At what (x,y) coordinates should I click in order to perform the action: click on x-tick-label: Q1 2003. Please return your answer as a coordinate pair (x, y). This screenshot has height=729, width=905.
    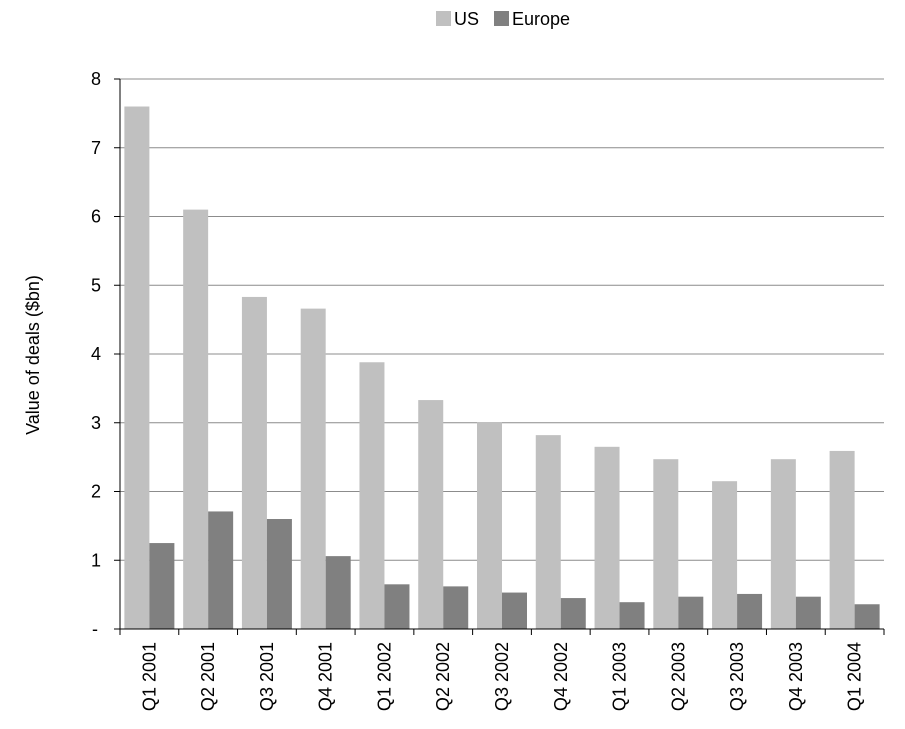
    Looking at the image, I should click on (620, 676).